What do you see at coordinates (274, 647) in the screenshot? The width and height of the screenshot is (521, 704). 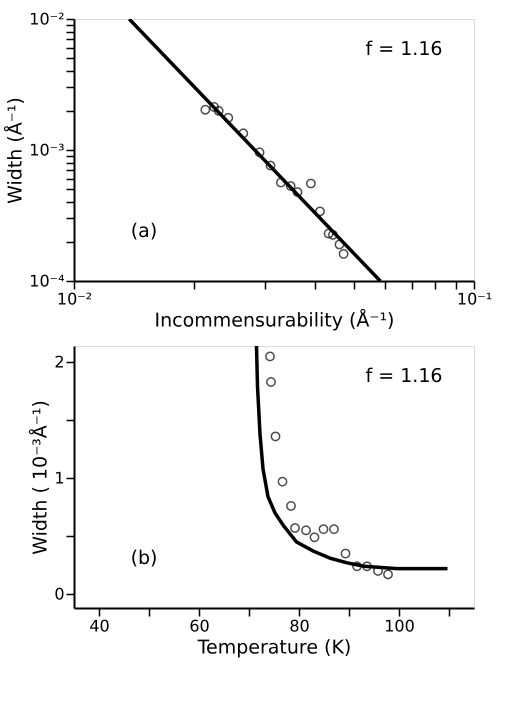 I see `x-axis-title: Temperature (K)` at bounding box center [274, 647].